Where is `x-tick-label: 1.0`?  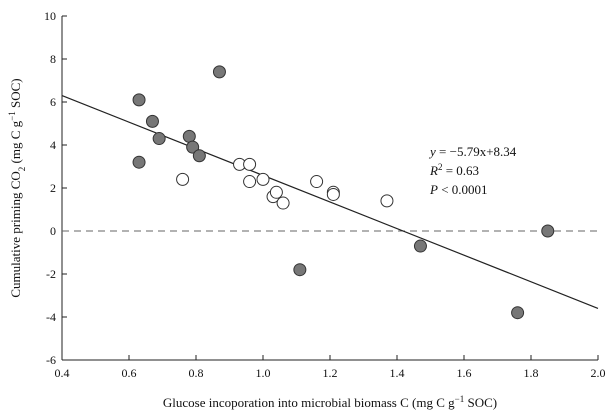
x-tick-label: 1.0 is located at coordinates (263, 373).